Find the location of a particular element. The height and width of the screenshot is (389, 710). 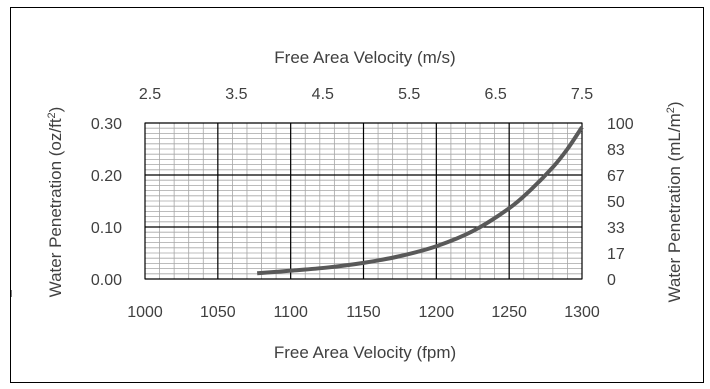

x-top-tick-label: 5.5 is located at coordinates (409, 94).